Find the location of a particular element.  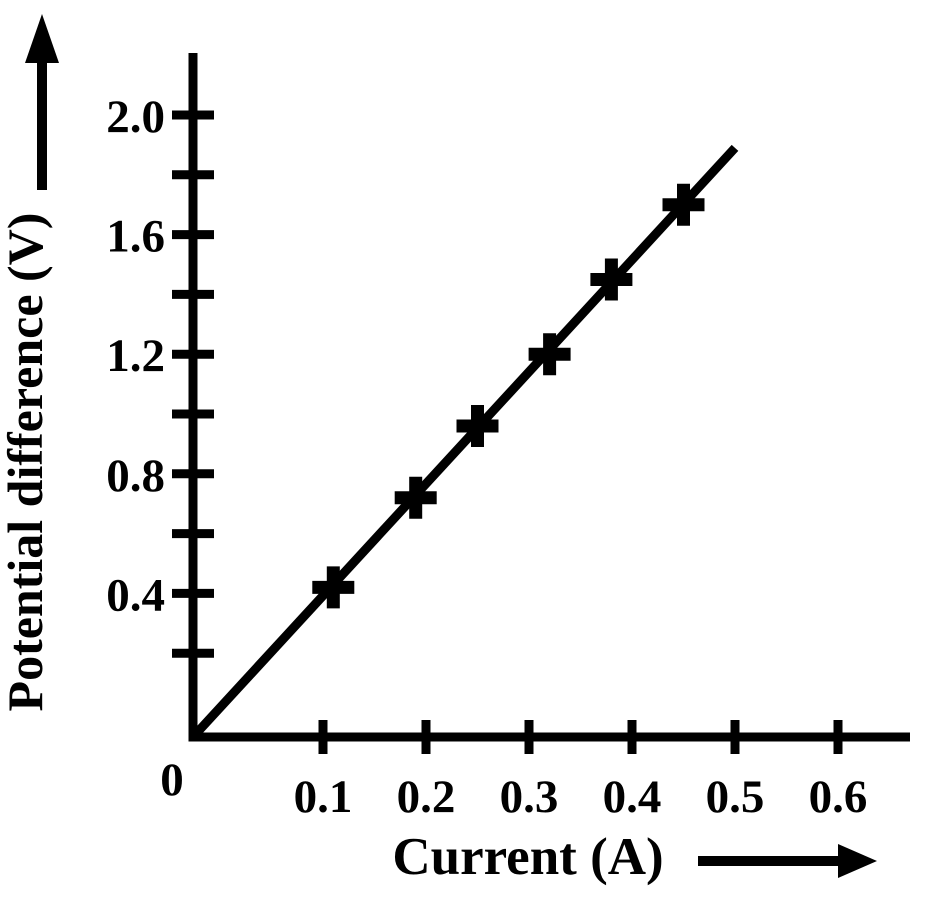

x-tick-label: 0.6 is located at coordinates (838, 797).